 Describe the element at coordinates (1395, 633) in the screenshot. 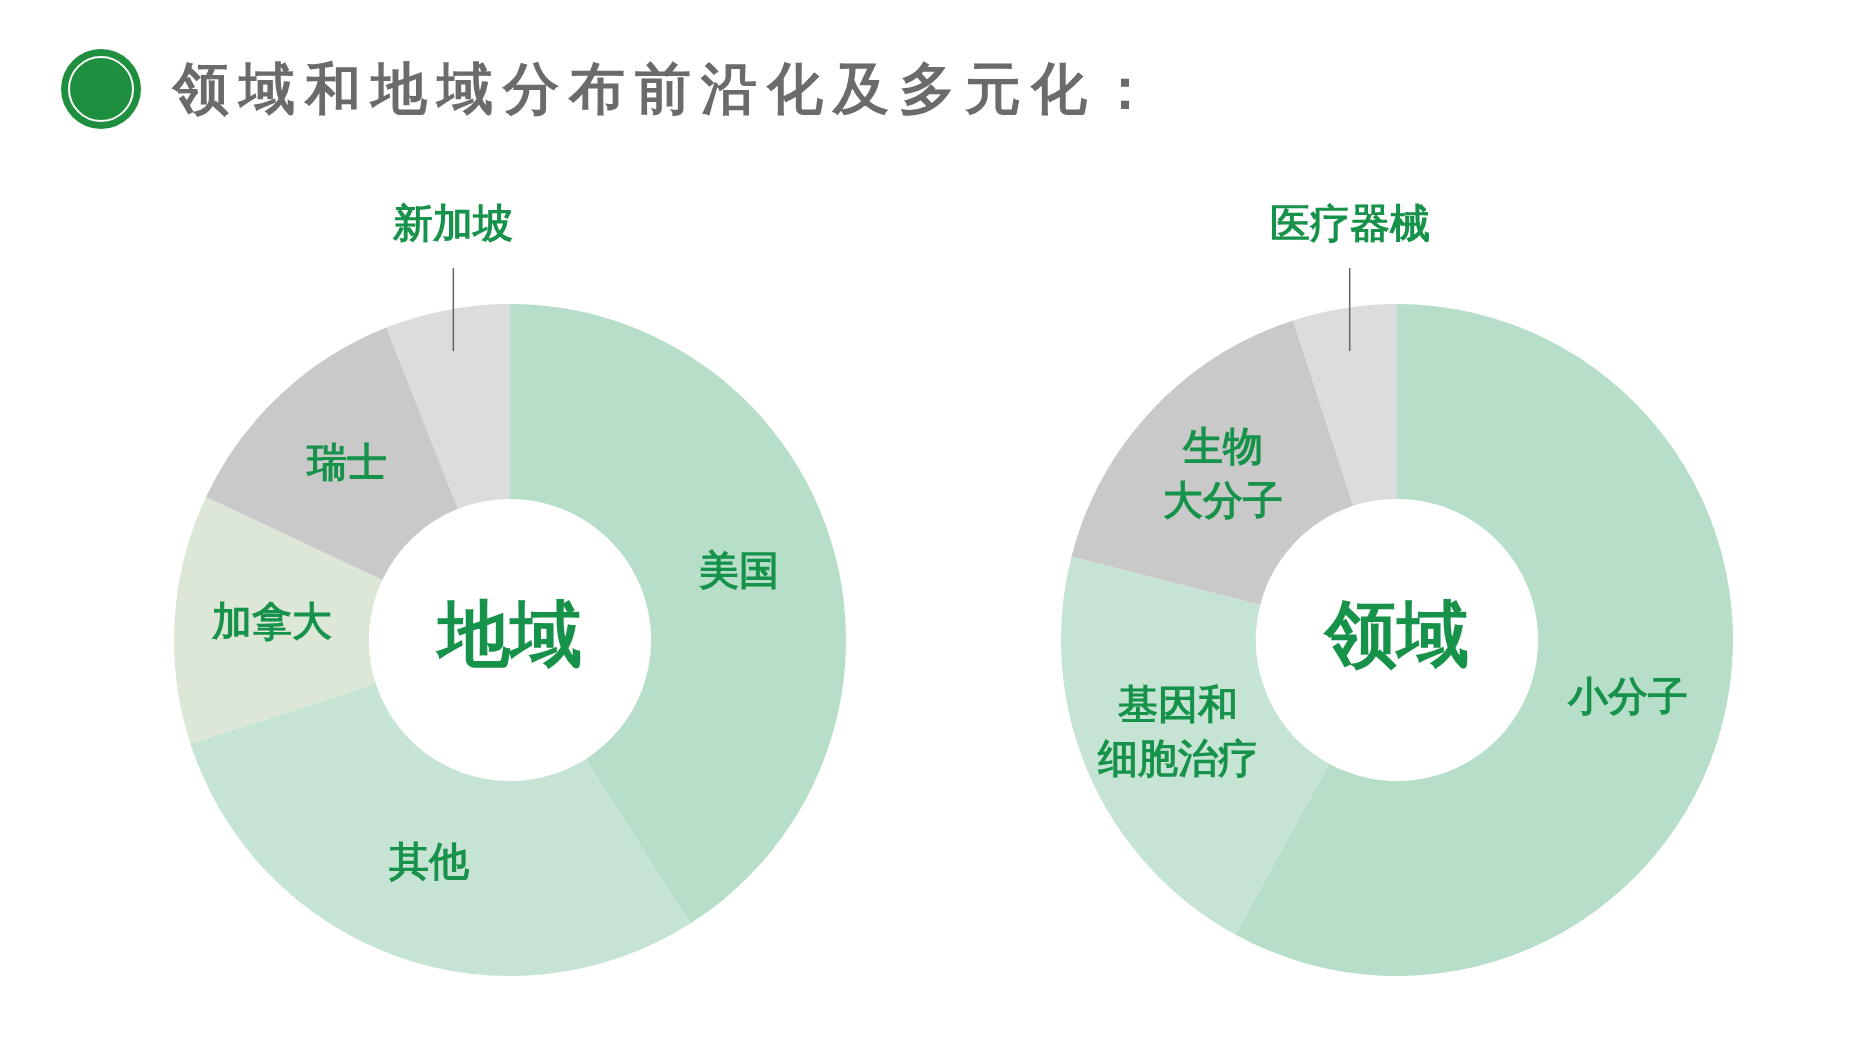

I see `text: 领域` at that location.